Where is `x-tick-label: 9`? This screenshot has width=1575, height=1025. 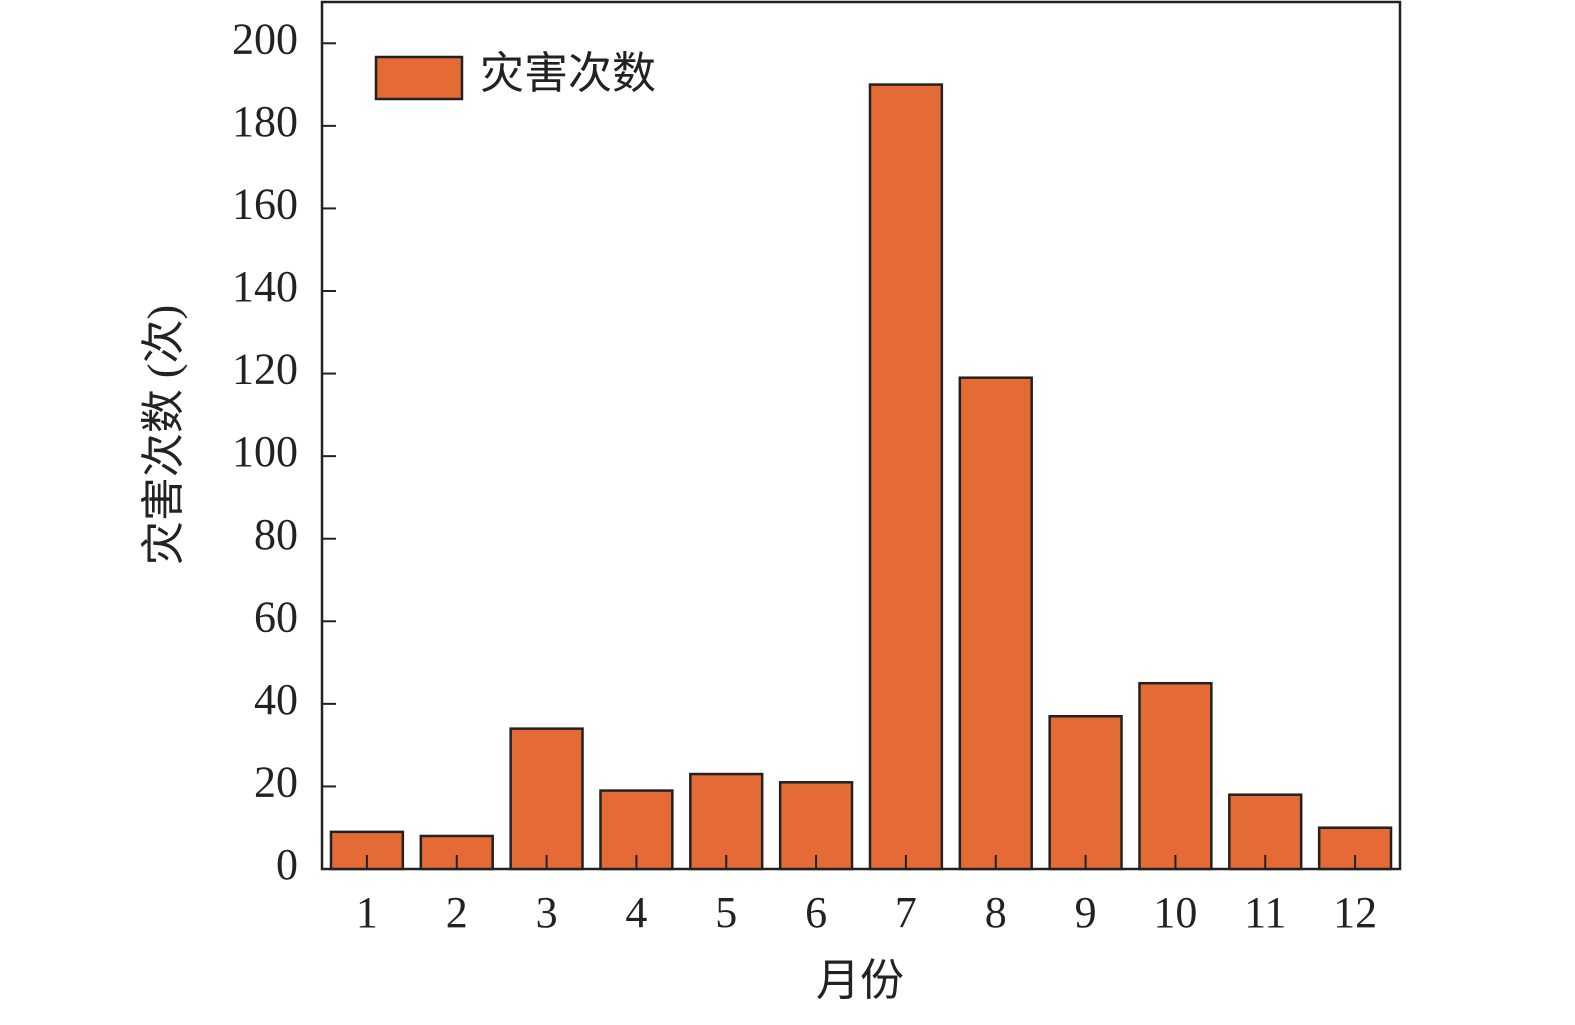 x-tick-label: 9 is located at coordinates (1086, 912).